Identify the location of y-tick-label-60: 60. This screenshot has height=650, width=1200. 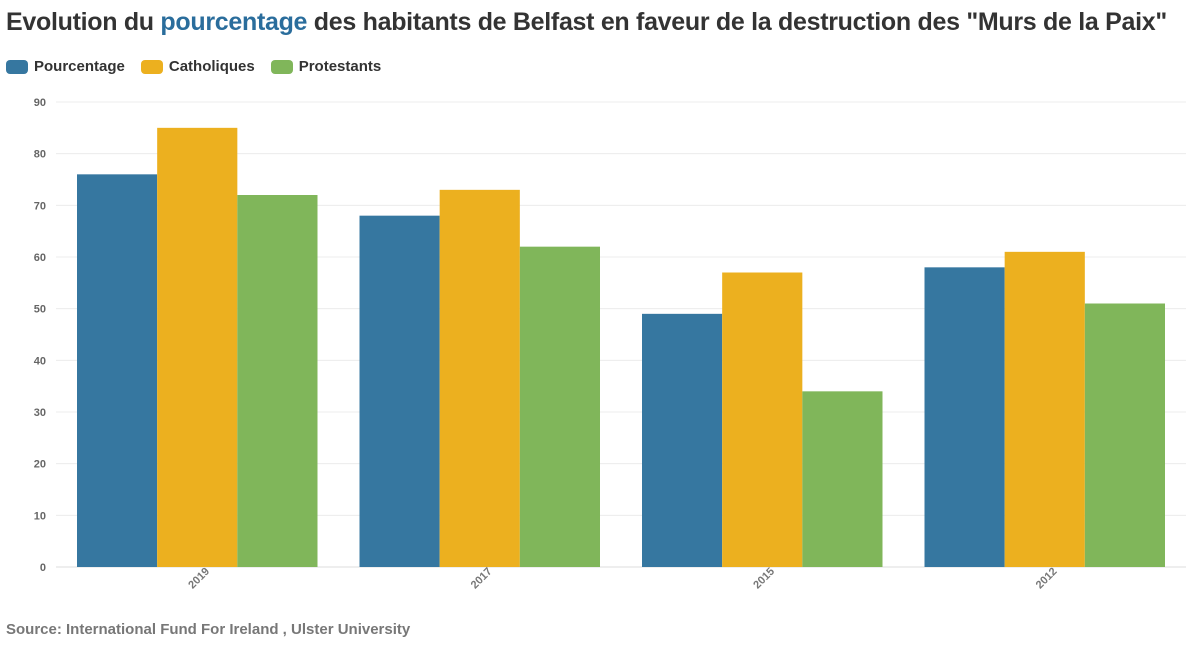
(40, 258).